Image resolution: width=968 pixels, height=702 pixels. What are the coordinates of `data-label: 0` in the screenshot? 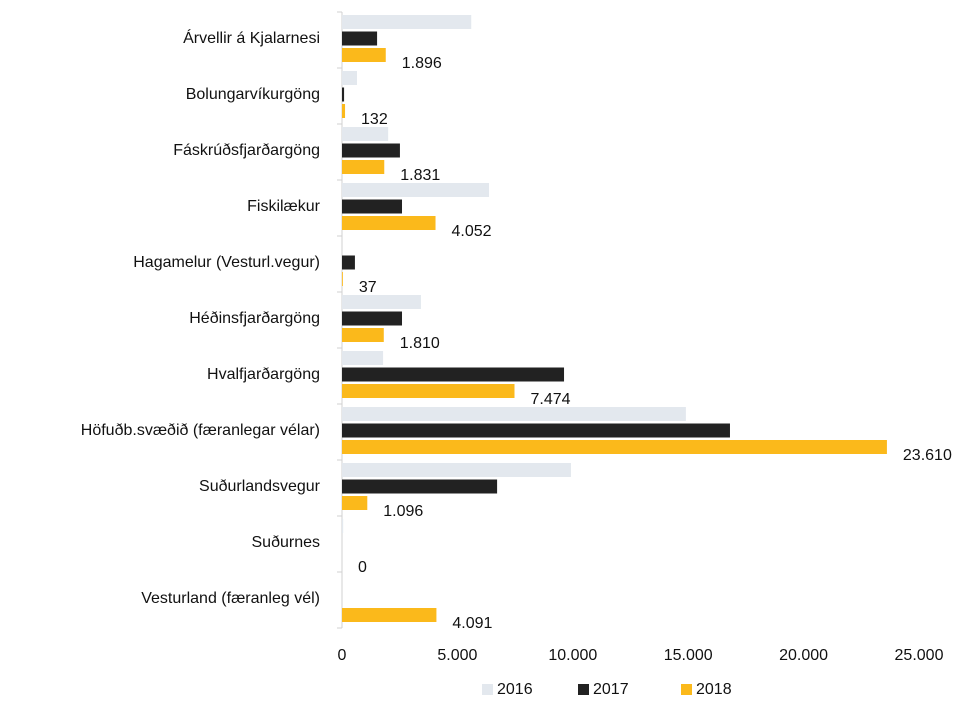 It's located at (362, 567).